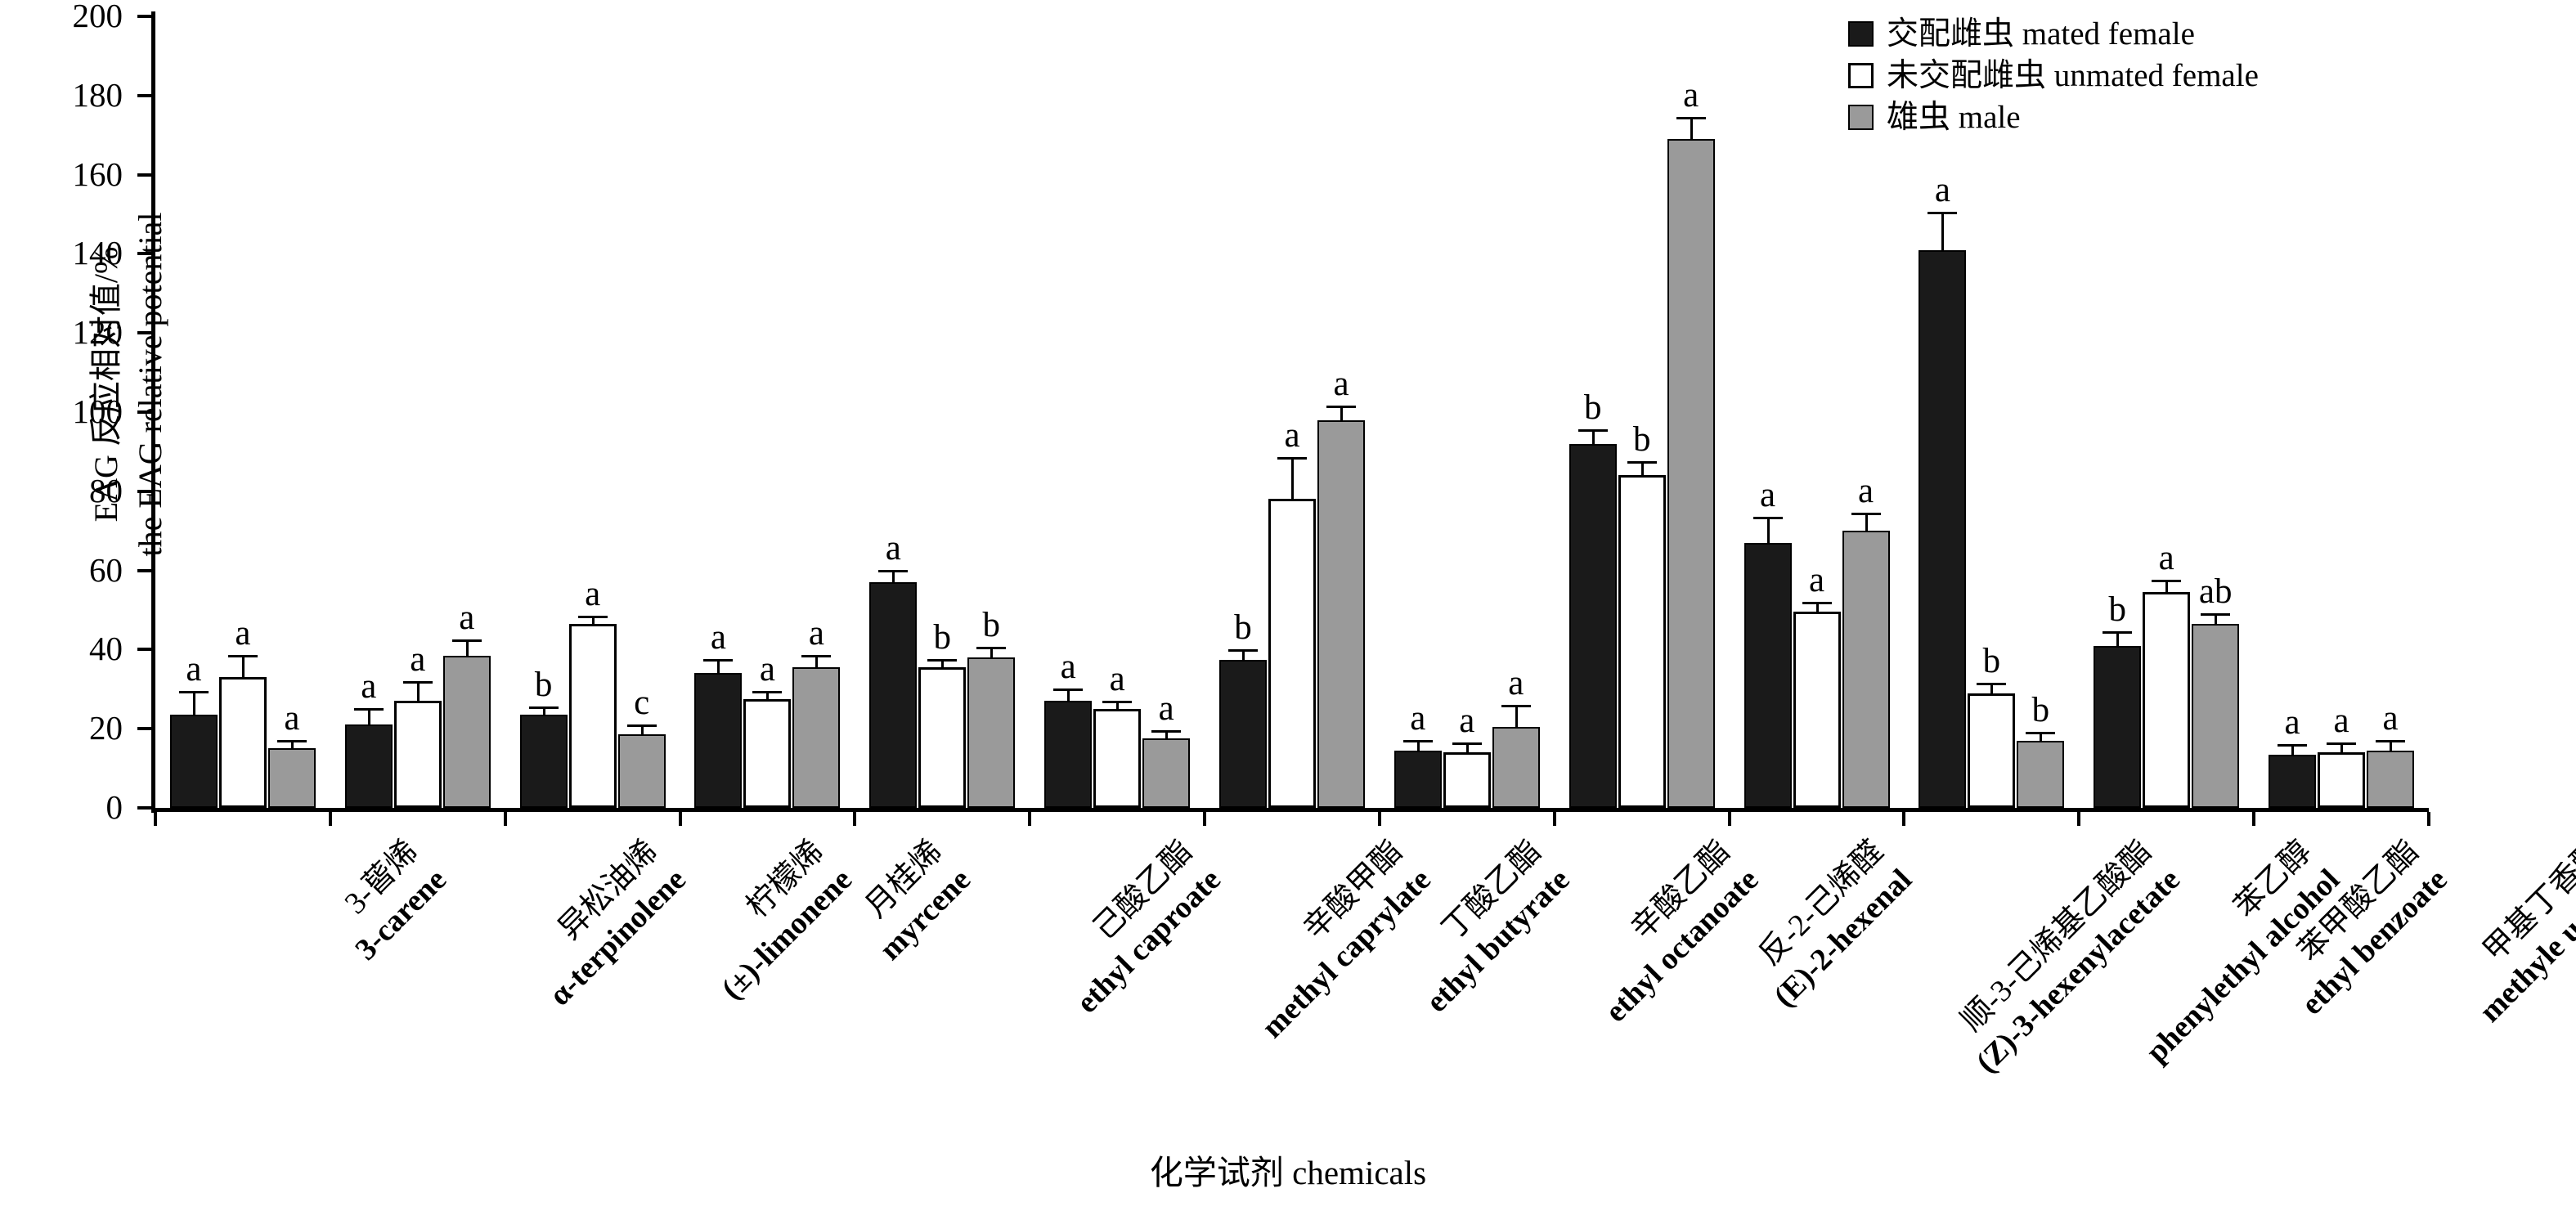 This screenshot has width=2576, height=1220. What do you see at coordinates (1483, 926) in the screenshot?
I see `x-category-label: 丁酸乙酯 ethyl butyrate` at bounding box center [1483, 926].